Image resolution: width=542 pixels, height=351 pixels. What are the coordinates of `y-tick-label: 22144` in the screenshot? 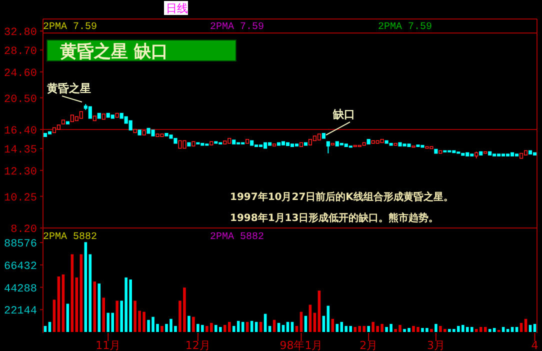 It's located at (21, 312).